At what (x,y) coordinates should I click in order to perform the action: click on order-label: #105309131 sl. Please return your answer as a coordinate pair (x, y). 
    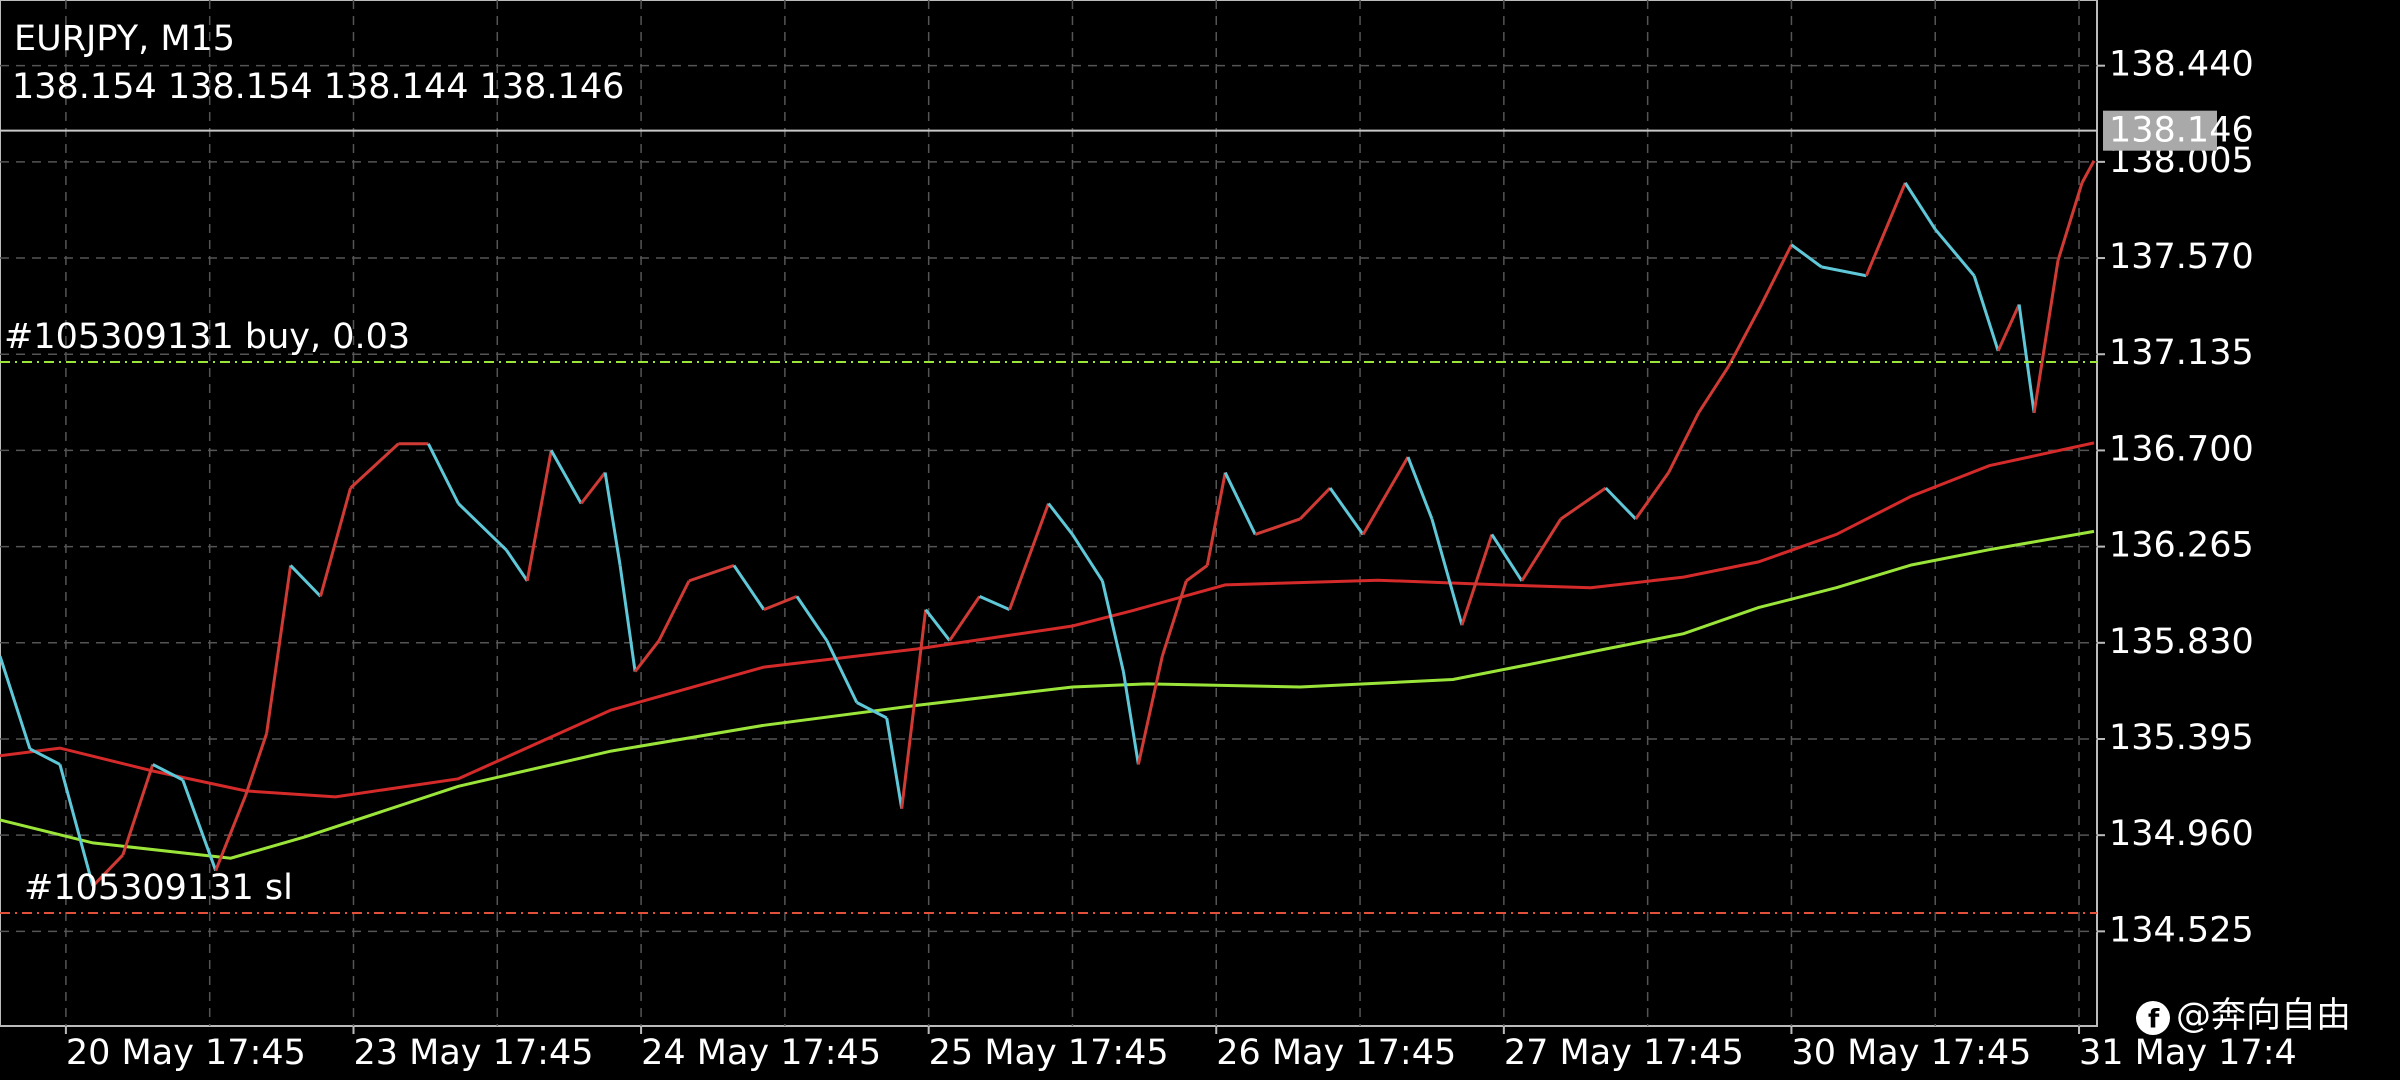
    Looking at the image, I should click on (158, 888).